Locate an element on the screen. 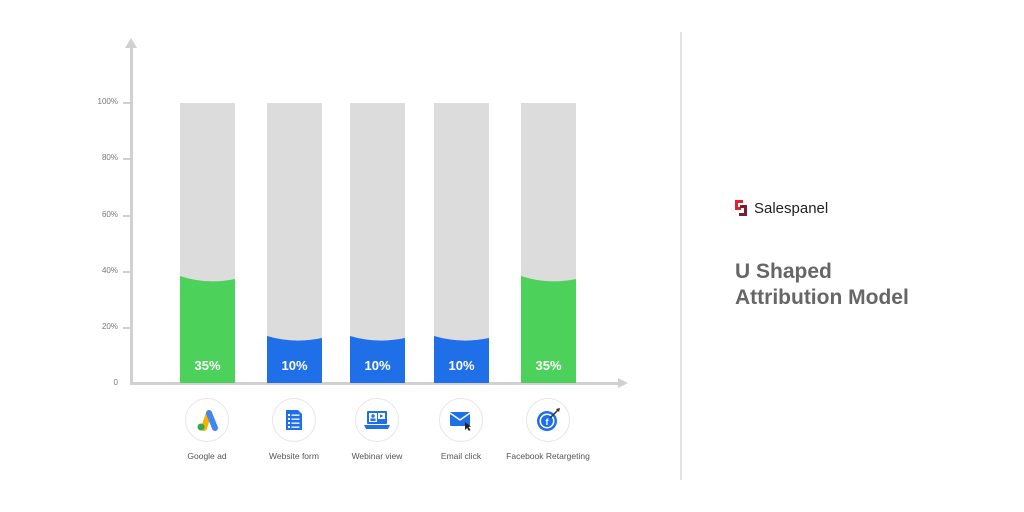  x-axis-arrow is located at coordinates (623, 383).